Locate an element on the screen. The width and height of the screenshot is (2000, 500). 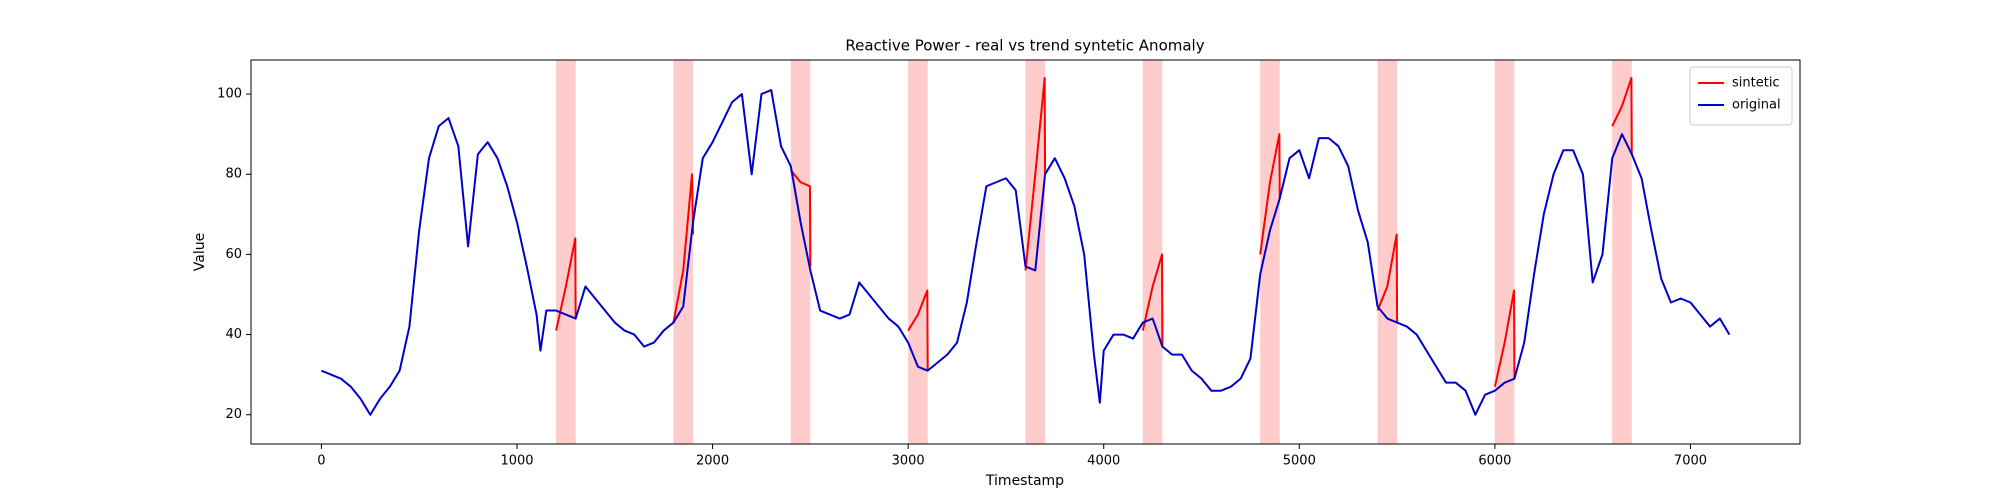
y-tick-label: 100 is located at coordinates (229, 94).